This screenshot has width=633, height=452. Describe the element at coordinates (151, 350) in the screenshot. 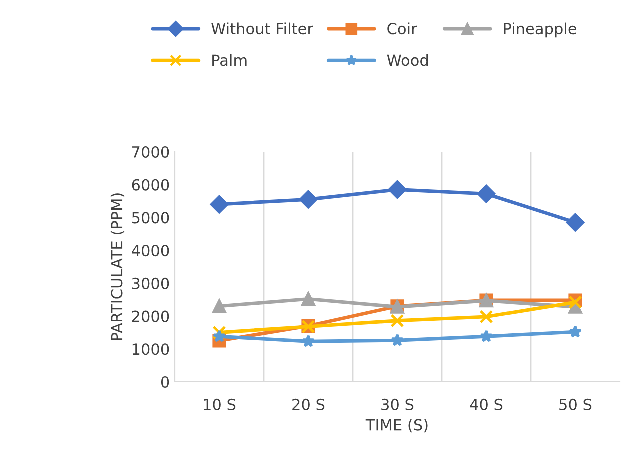

I see `y-tick-label: 1000` at that location.